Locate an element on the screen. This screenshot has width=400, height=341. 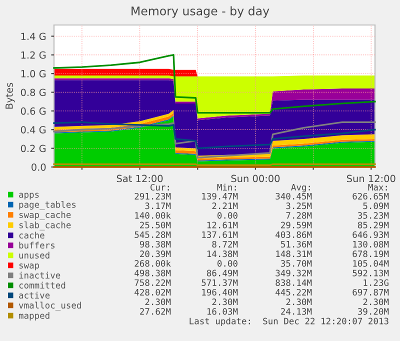
legend-label: mapped is located at coordinates (34, 316).